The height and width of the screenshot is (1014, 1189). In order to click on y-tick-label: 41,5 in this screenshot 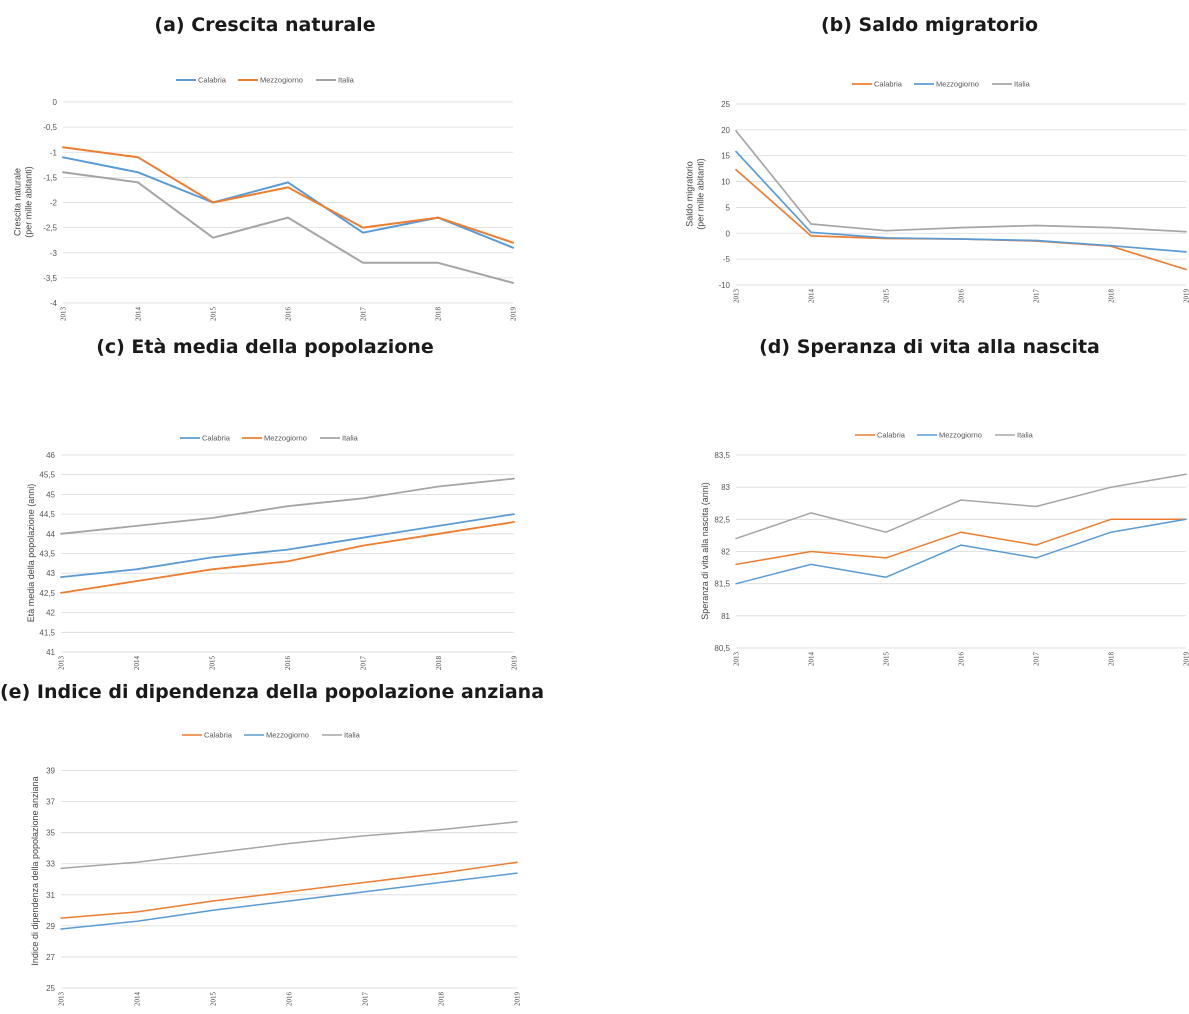, I will do `click(47, 632)`.